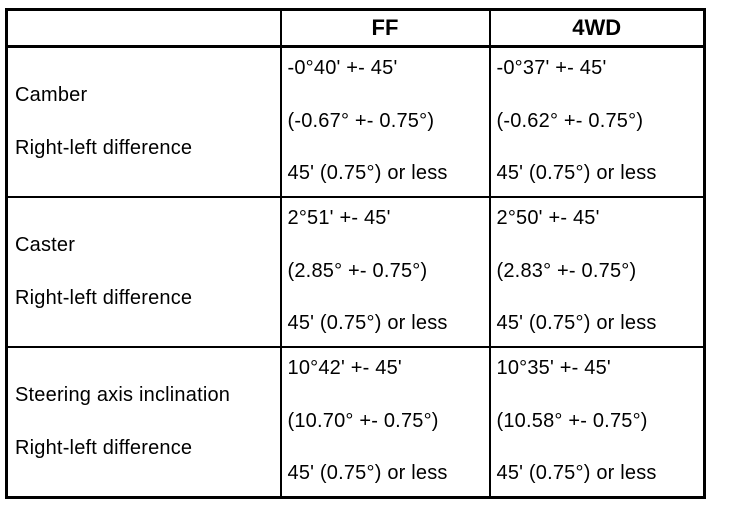 The width and height of the screenshot is (736, 512). I want to click on header-row: FF 4WD, so click(355, 28).